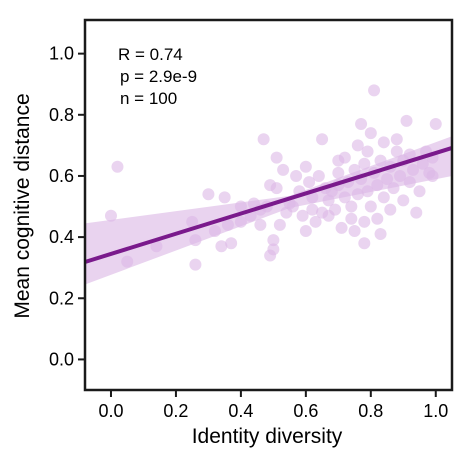 The image size is (474, 463). I want to click on y-tick-label: 0.0, so click(61, 359).